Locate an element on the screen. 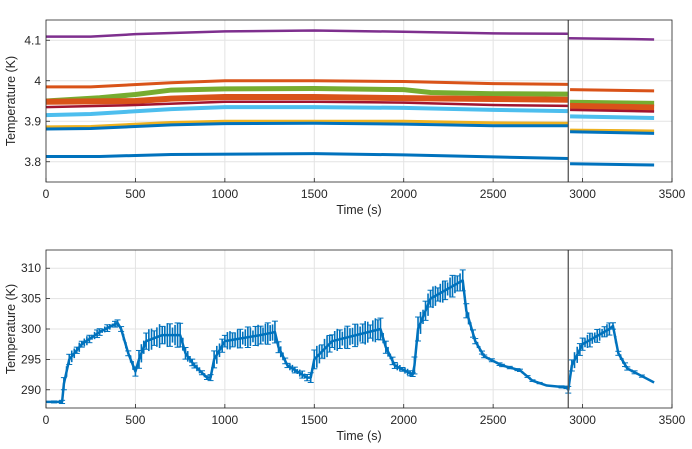  y-tick-label: 3.9 is located at coordinates (32, 121).